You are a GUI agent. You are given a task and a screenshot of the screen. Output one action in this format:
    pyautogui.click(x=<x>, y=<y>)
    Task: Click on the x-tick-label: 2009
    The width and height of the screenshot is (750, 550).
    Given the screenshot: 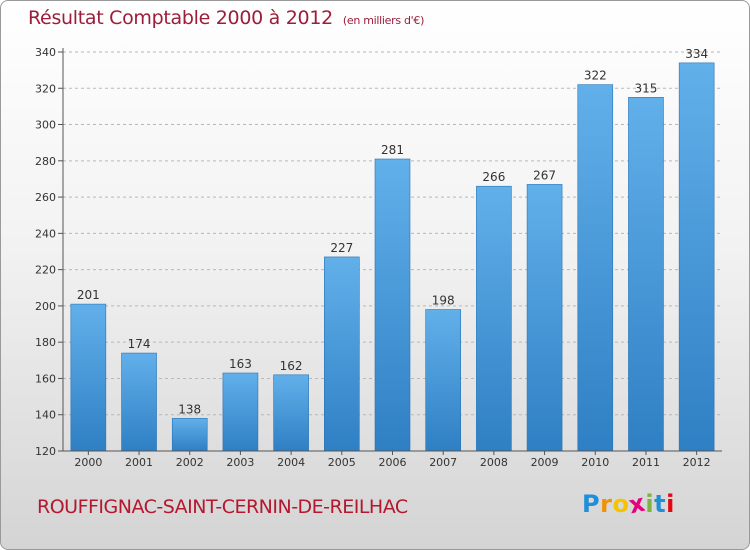 What is the action you would take?
    pyautogui.click(x=545, y=462)
    